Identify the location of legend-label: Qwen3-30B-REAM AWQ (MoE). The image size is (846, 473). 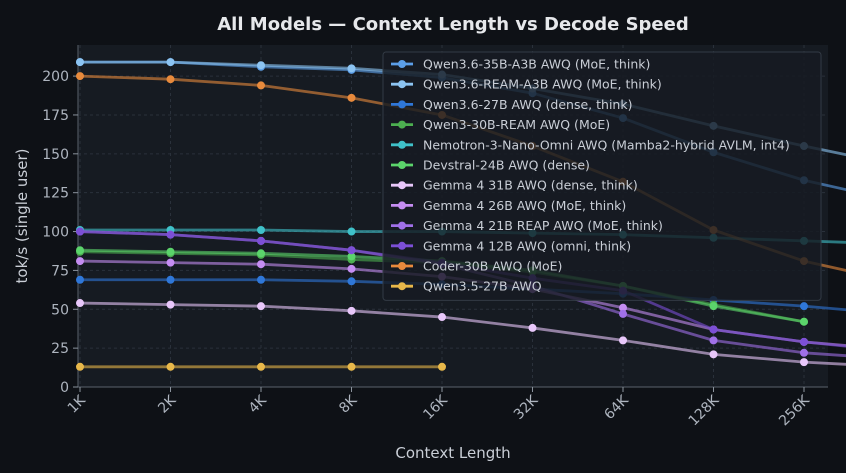
(516, 124).